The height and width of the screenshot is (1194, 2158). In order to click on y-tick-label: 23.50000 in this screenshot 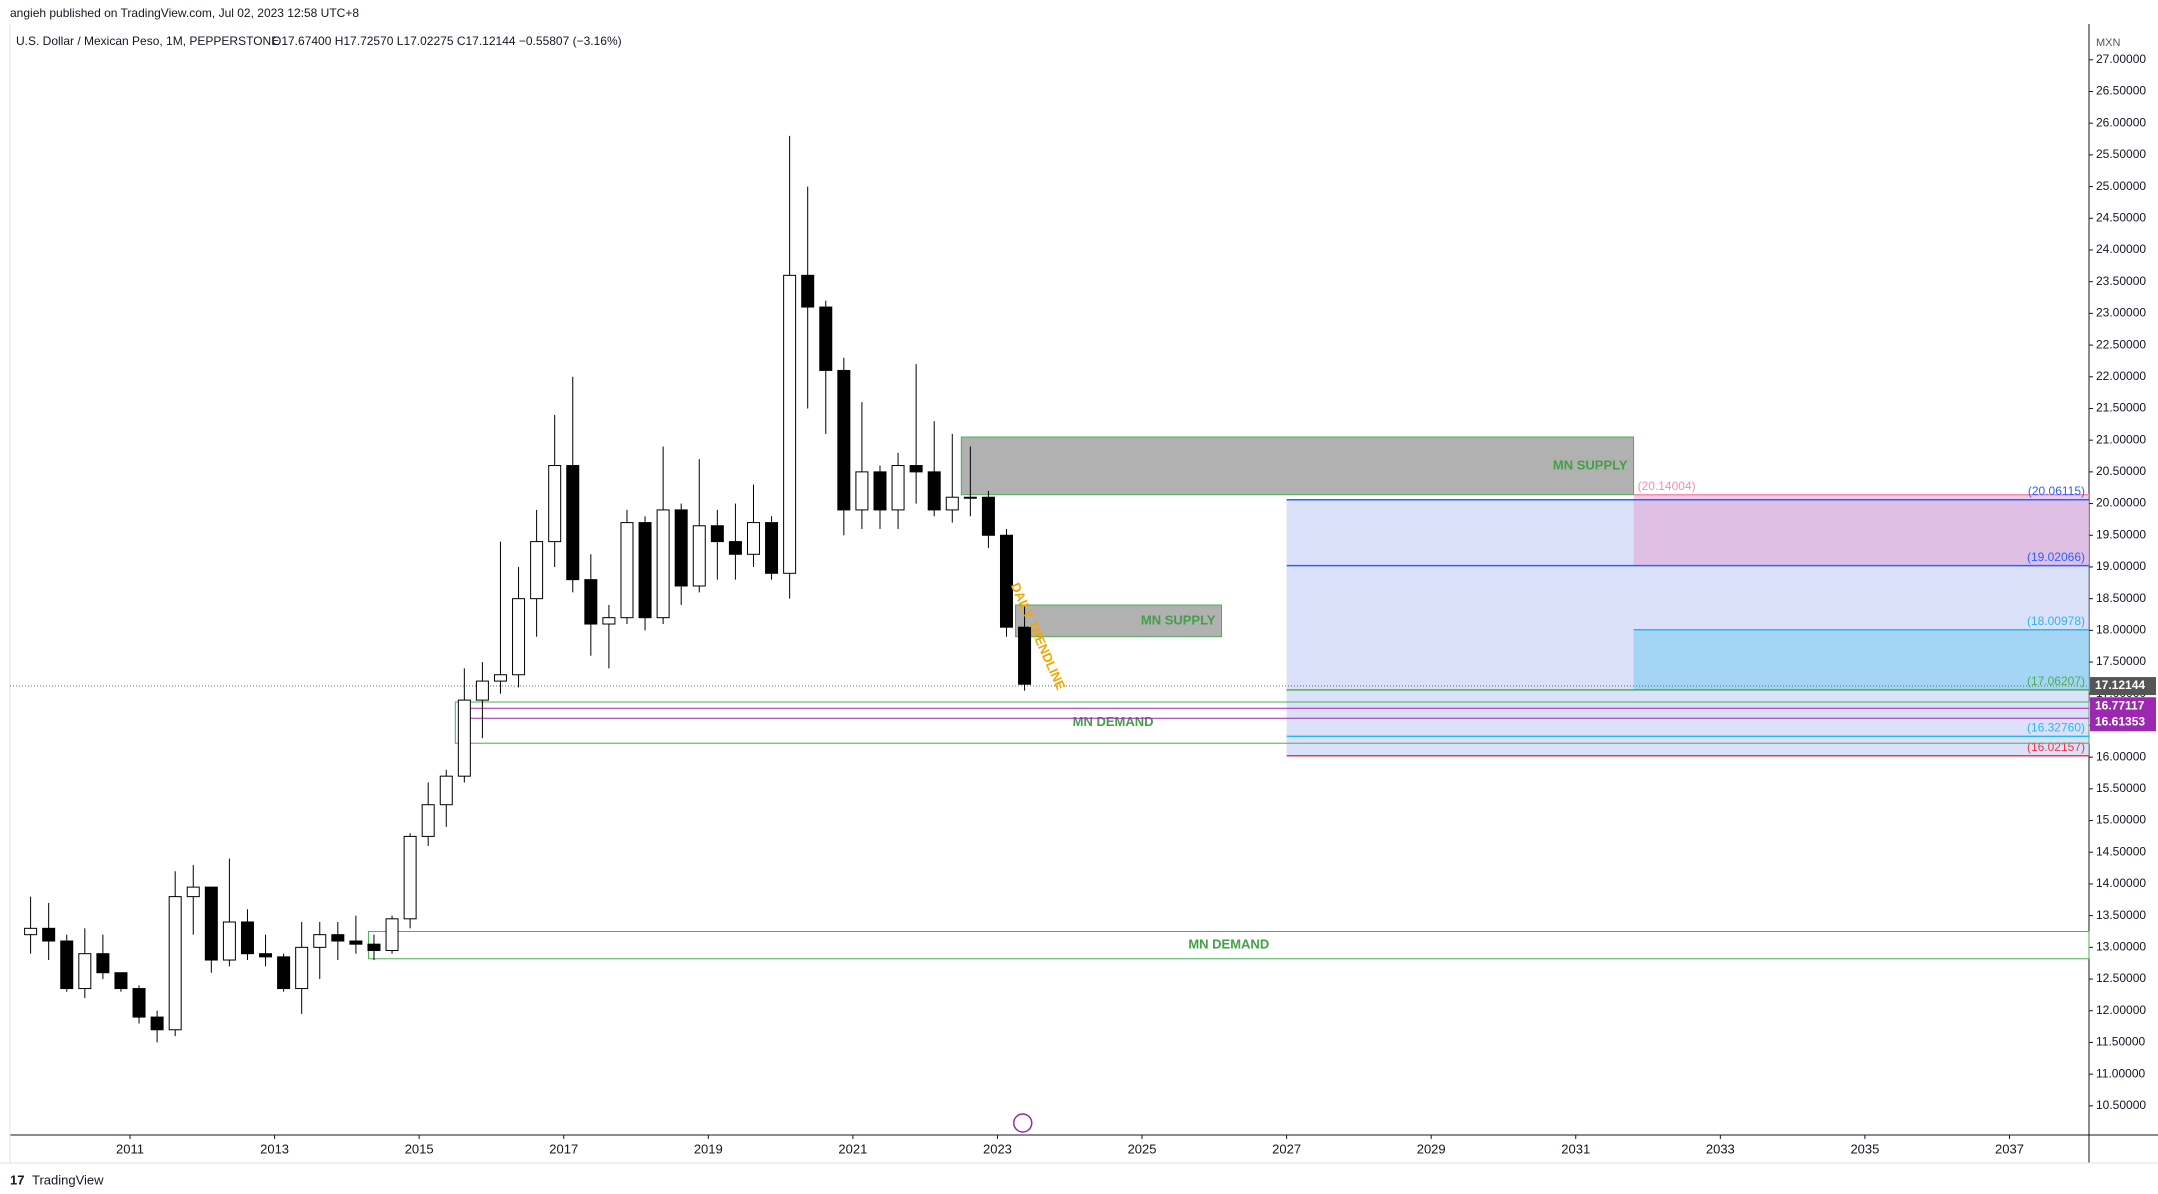, I will do `click(2121, 281)`.